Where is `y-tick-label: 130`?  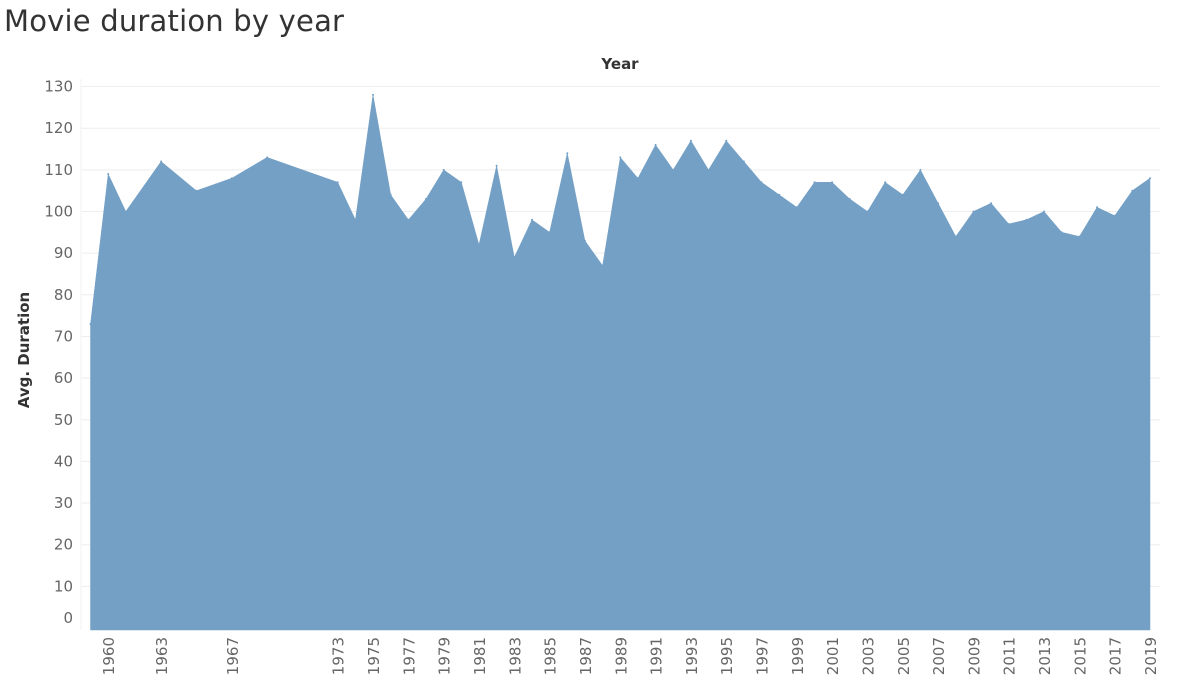 y-tick-label: 130 is located at coordinates (58, 87).